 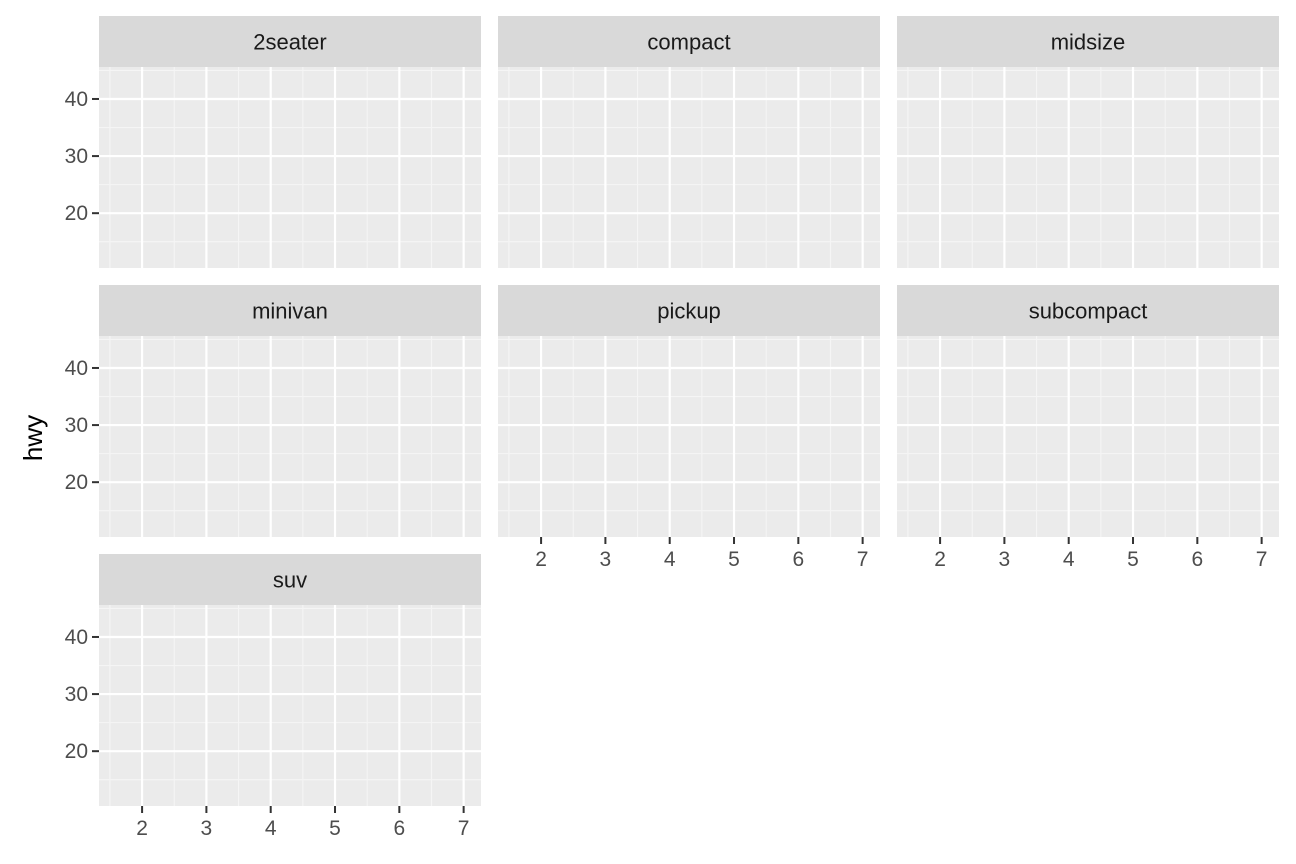 What do you see at coordinates (33, 438) in the screenshot?
I see `y-axis-title: hwy` at bounding box center [33, 438].